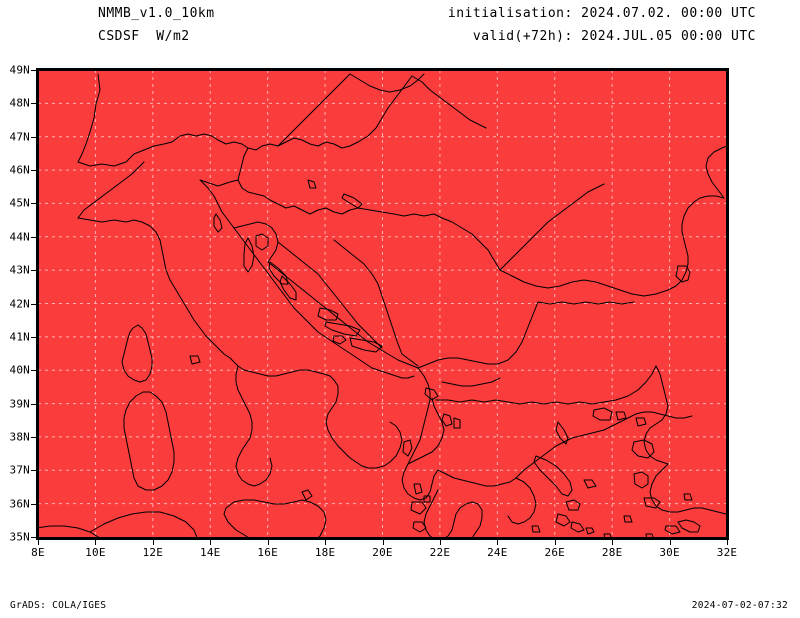 This screenshot has height=618, width=800. I want to click on border-france-east, so click(89, 118).